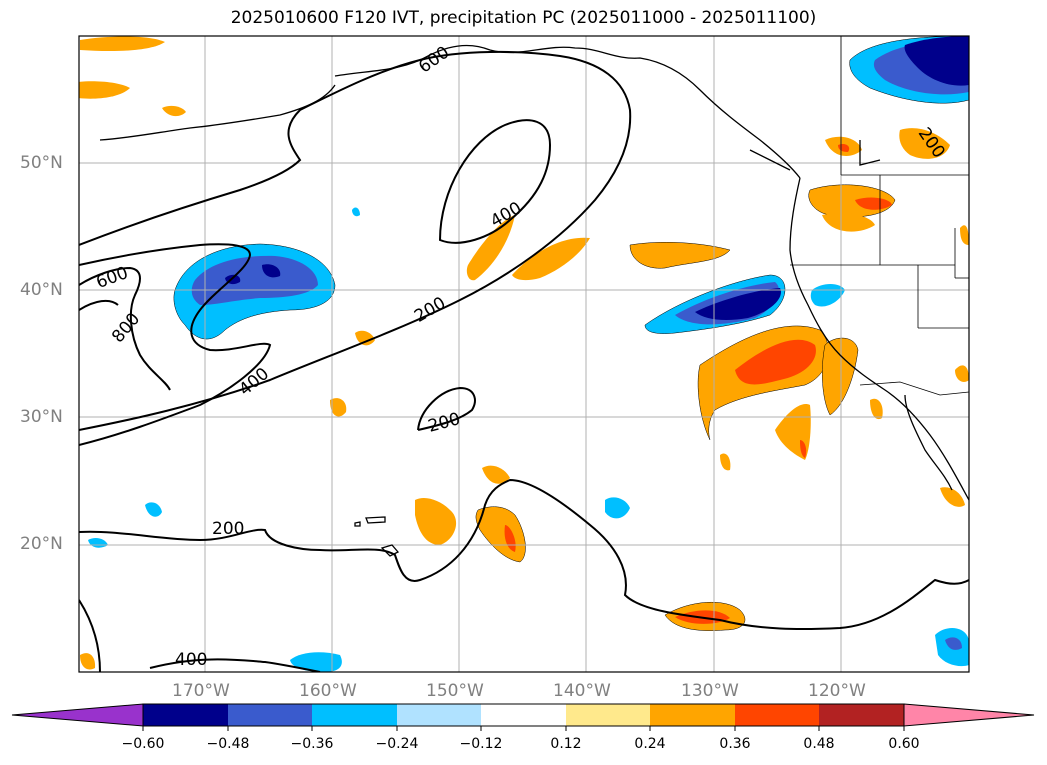  I want to click on colorbar-tick-label: −0.24, so click(397, 744).